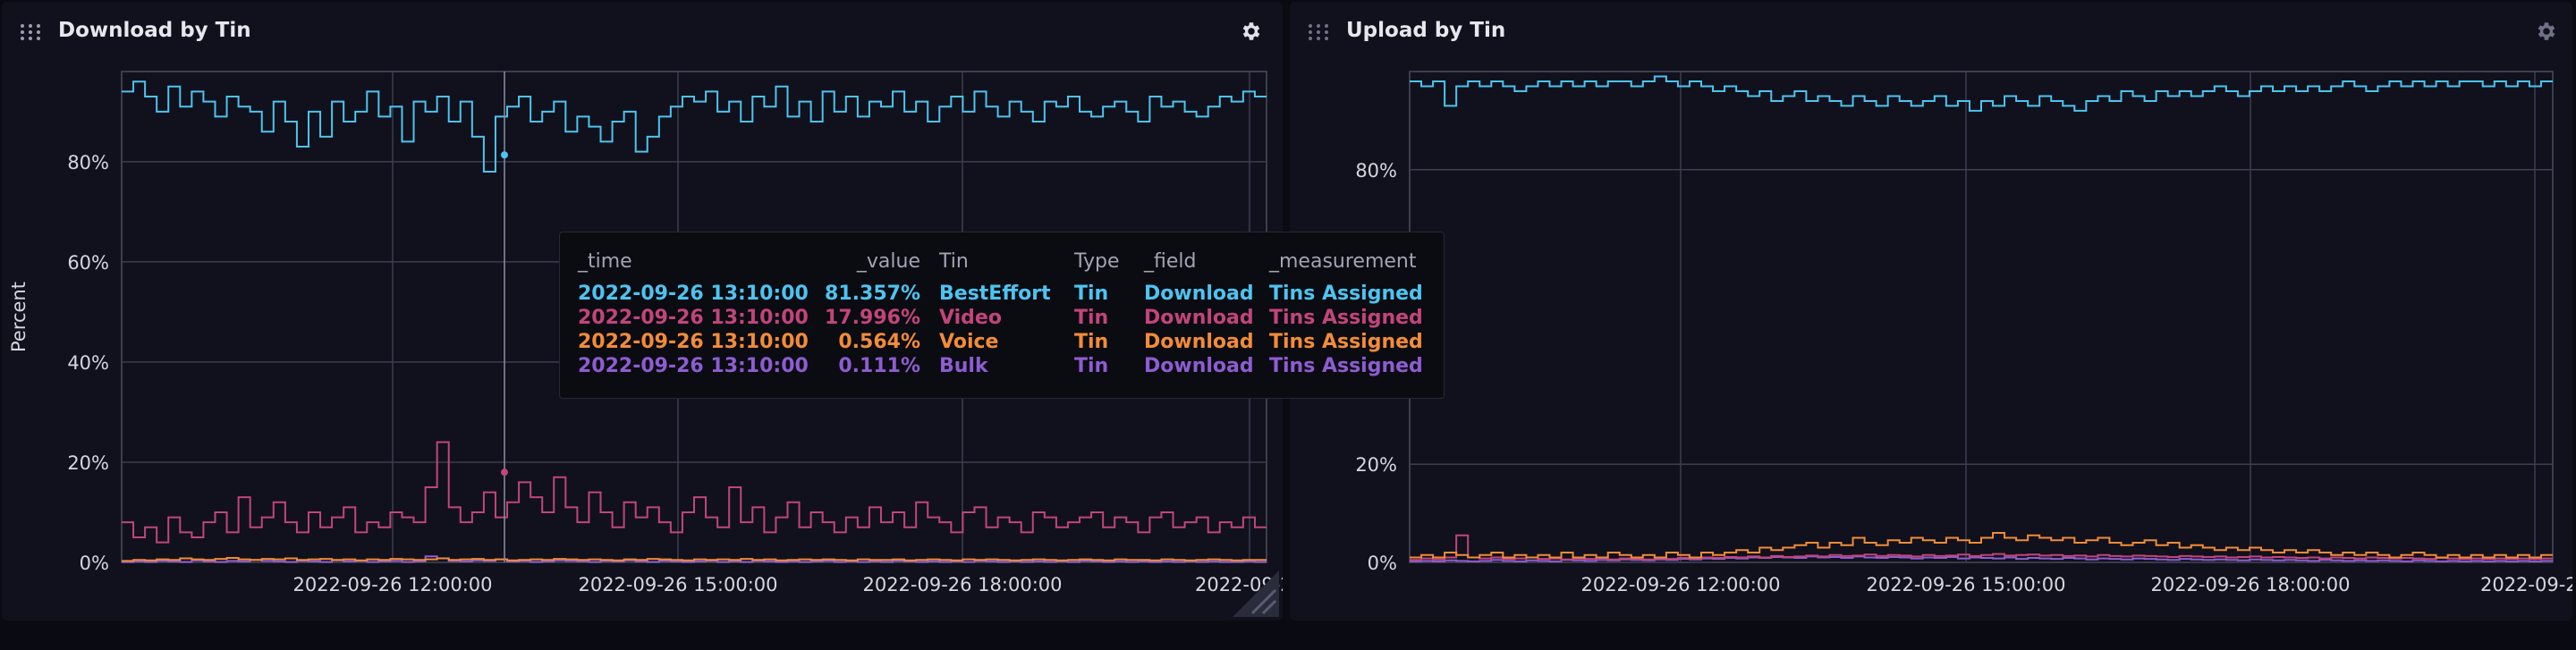 Image resolution: width=2576 pixels, height=650 pixels. What do you see at coordinates (954, 261) in the screenshot?
I see `tooltip-header-tin: Tin` at bounding box center [954, 261].